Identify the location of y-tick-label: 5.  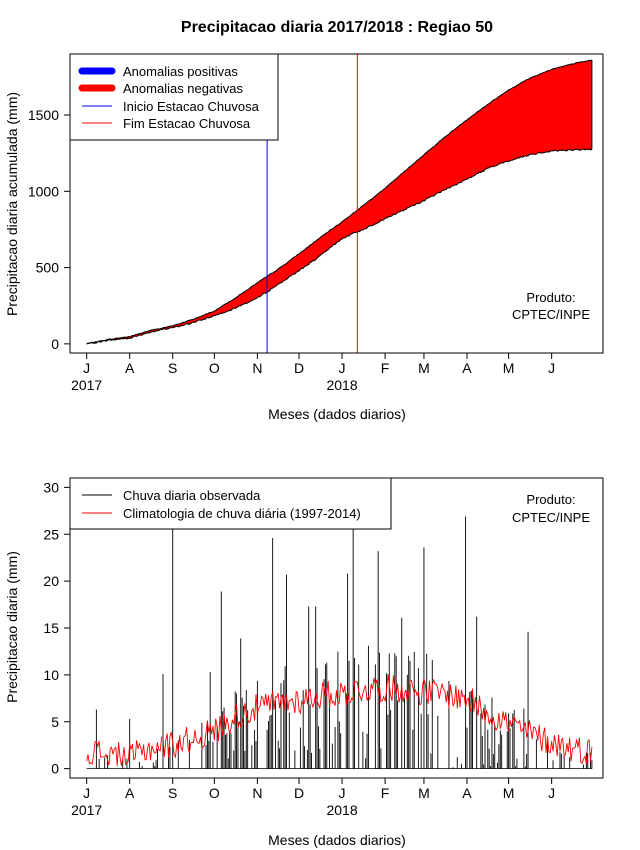
(55, 722).